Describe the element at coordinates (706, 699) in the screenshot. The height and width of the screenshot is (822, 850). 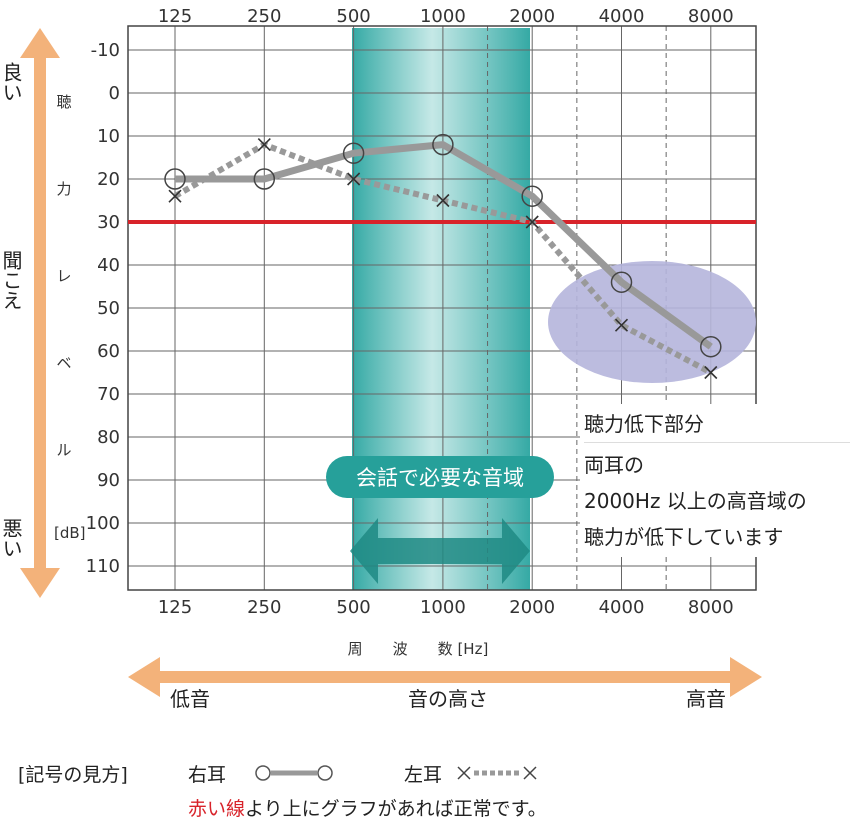
I see `high-pitch-label: 高音` at that location.